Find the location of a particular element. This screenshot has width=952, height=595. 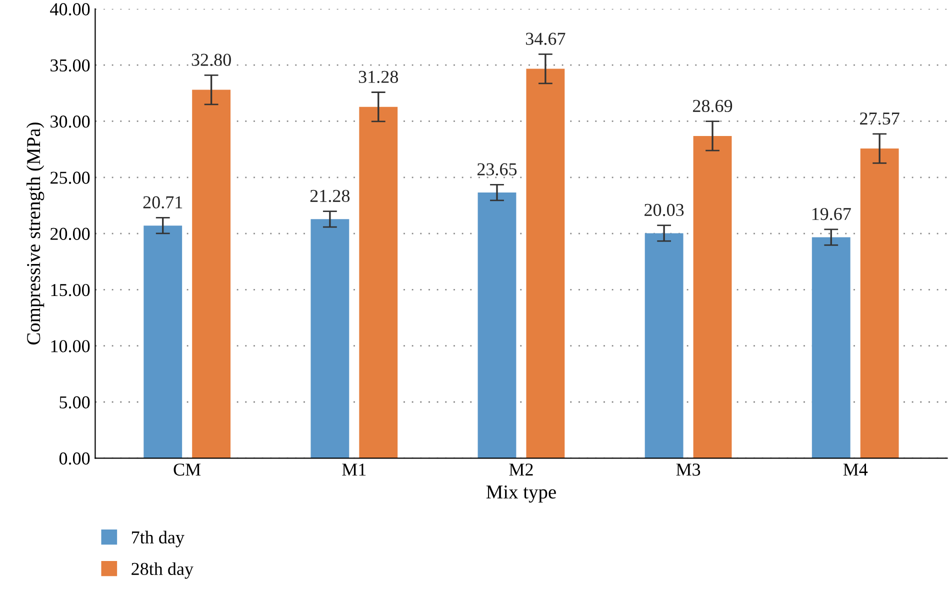

data-label: 20.71 is located at coordinates (162, 202).